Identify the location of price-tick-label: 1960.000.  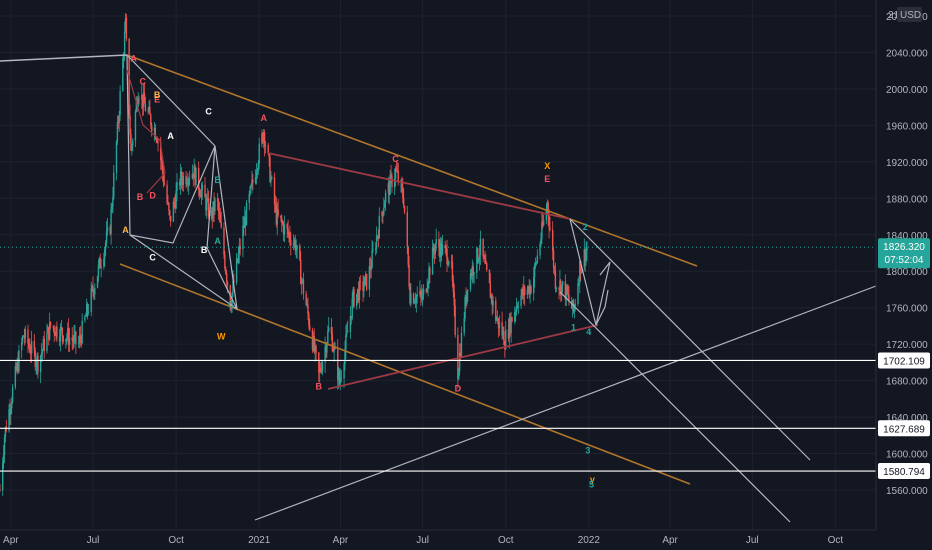
(907, 126).